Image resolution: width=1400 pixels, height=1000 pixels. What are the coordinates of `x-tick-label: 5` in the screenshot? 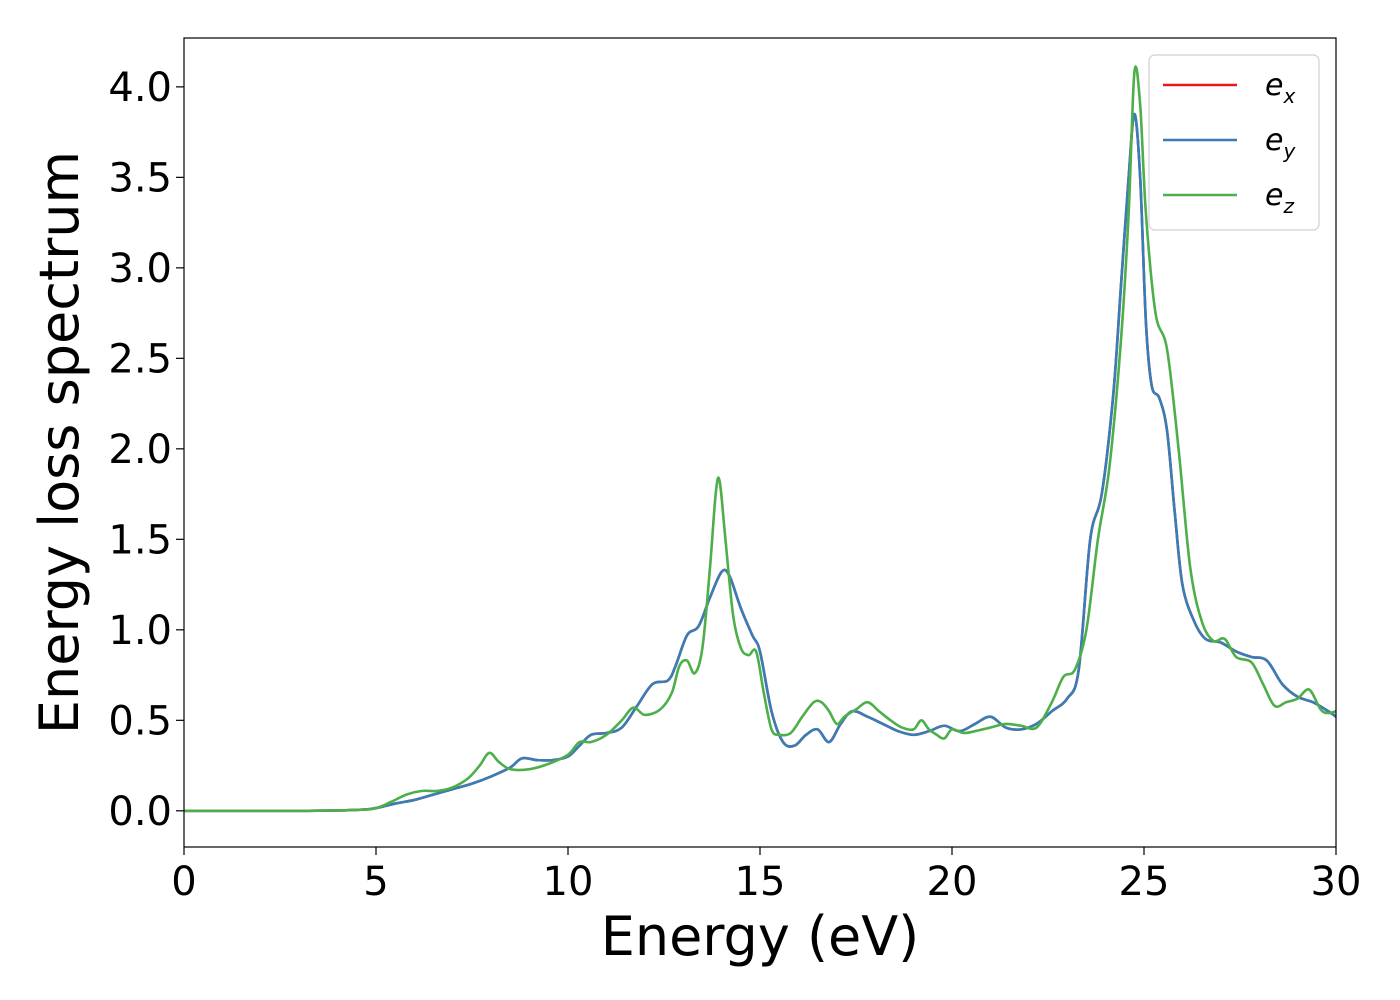 It's located at (375, 882).